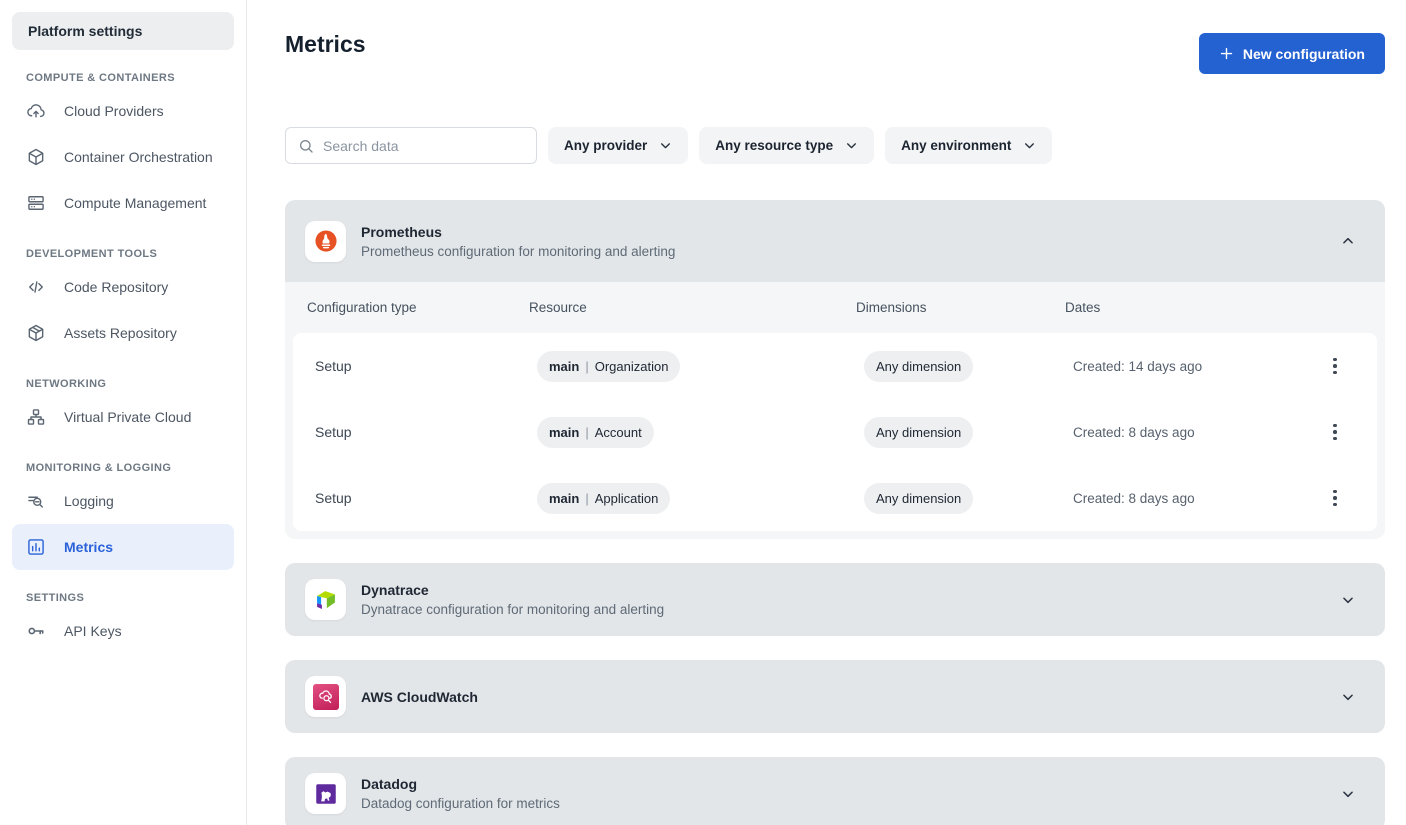  What do you see at coordinates (123, 631) in the screenshot?
I see `sidebar-item-api-keys: API Keys` at bounding box center [123, 631].